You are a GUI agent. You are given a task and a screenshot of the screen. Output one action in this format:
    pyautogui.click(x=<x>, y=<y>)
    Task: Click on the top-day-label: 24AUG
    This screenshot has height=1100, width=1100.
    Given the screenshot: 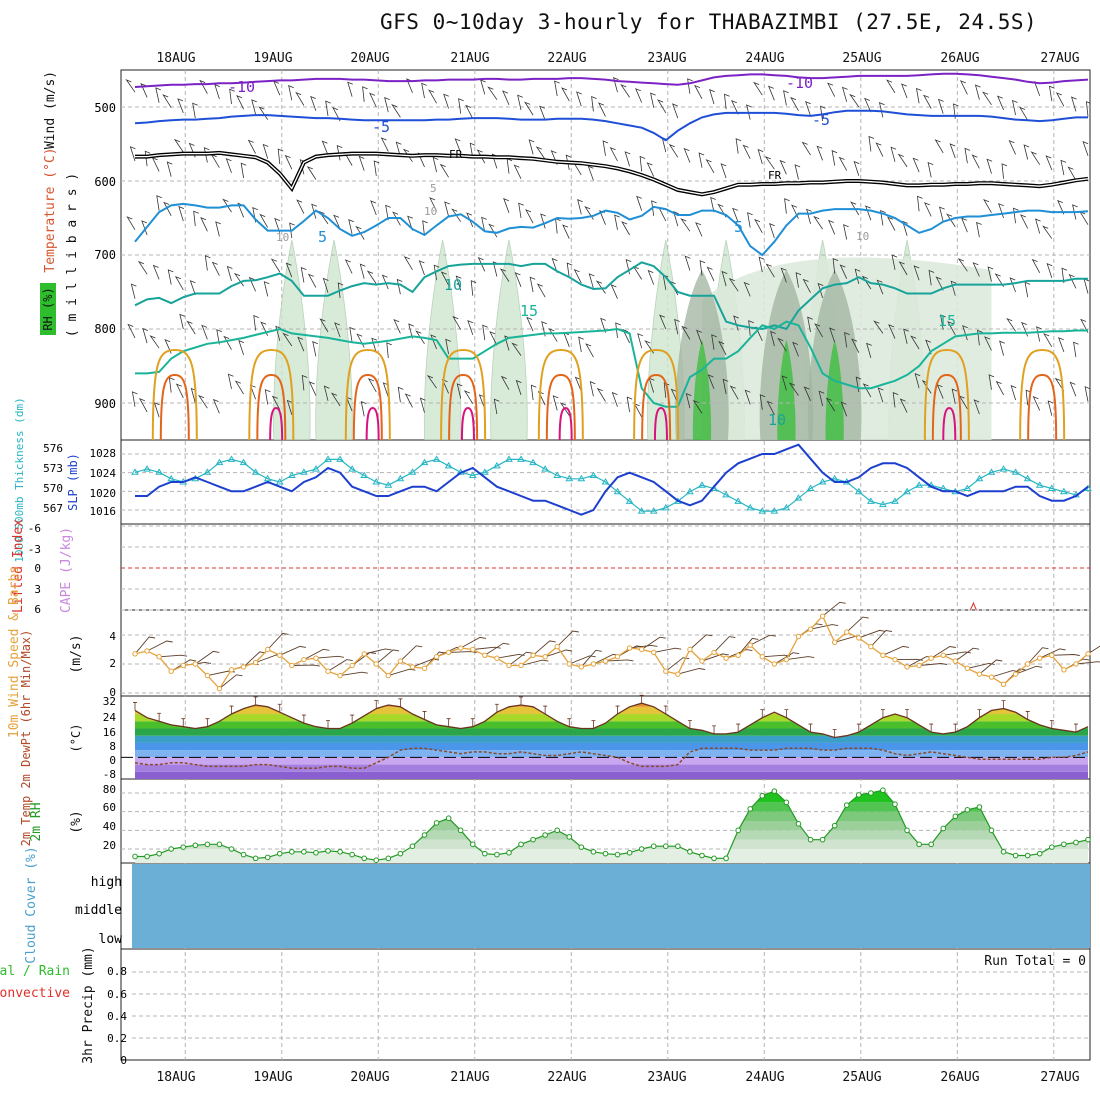 What is the action you would take?
    pyautogui.click(x=764, y=58)
    